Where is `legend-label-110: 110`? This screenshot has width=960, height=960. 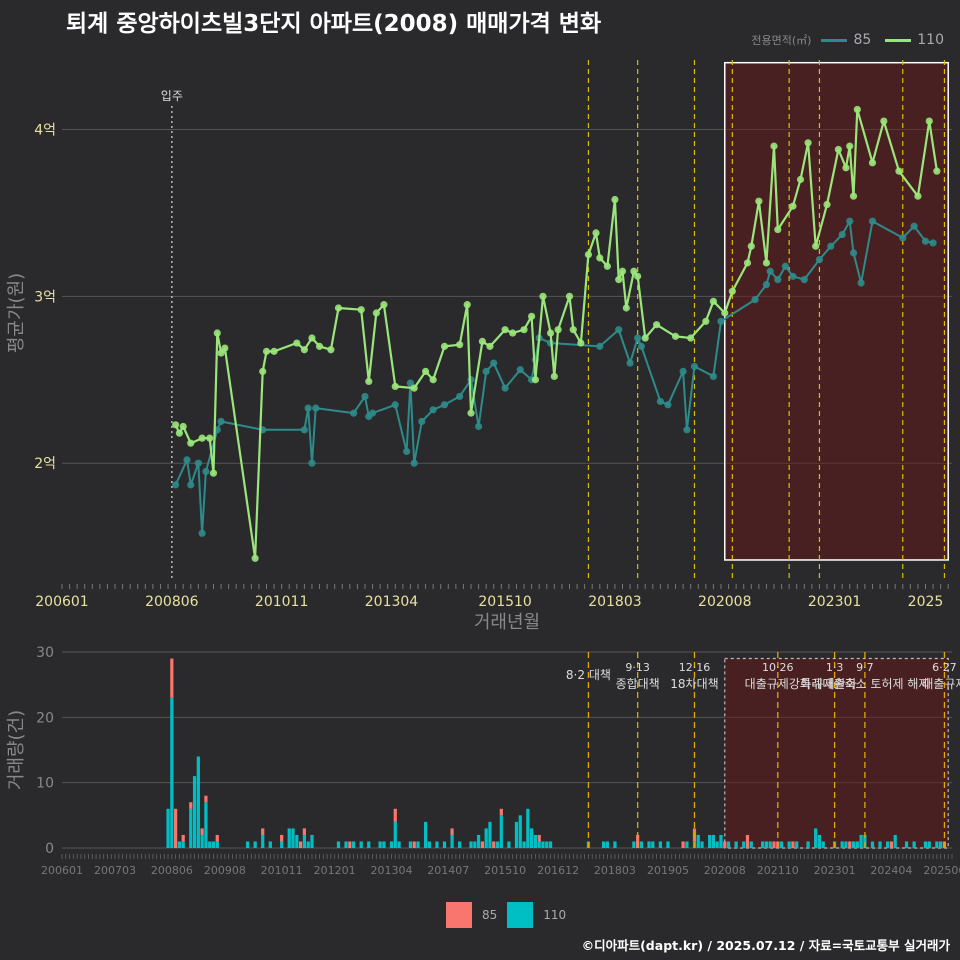 legend-label-110: 110 is located at coordinates (930, 40).